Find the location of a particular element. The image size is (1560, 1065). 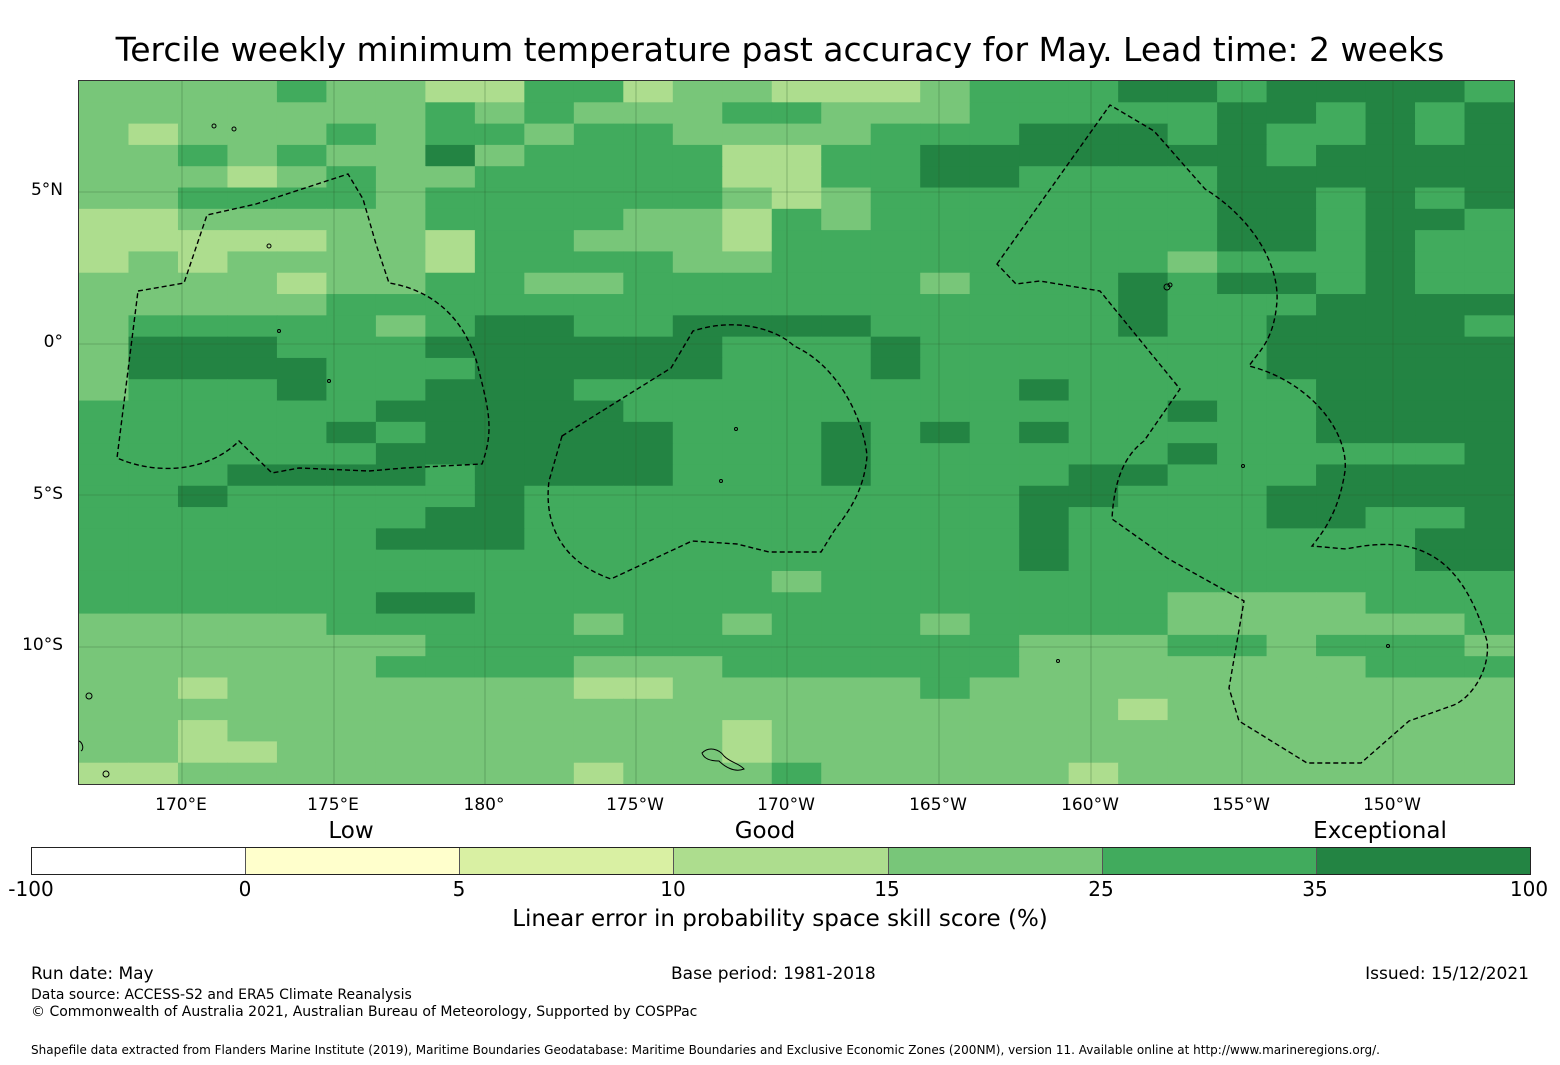

run-date: Run date: May is located at coordinates (92, 974).